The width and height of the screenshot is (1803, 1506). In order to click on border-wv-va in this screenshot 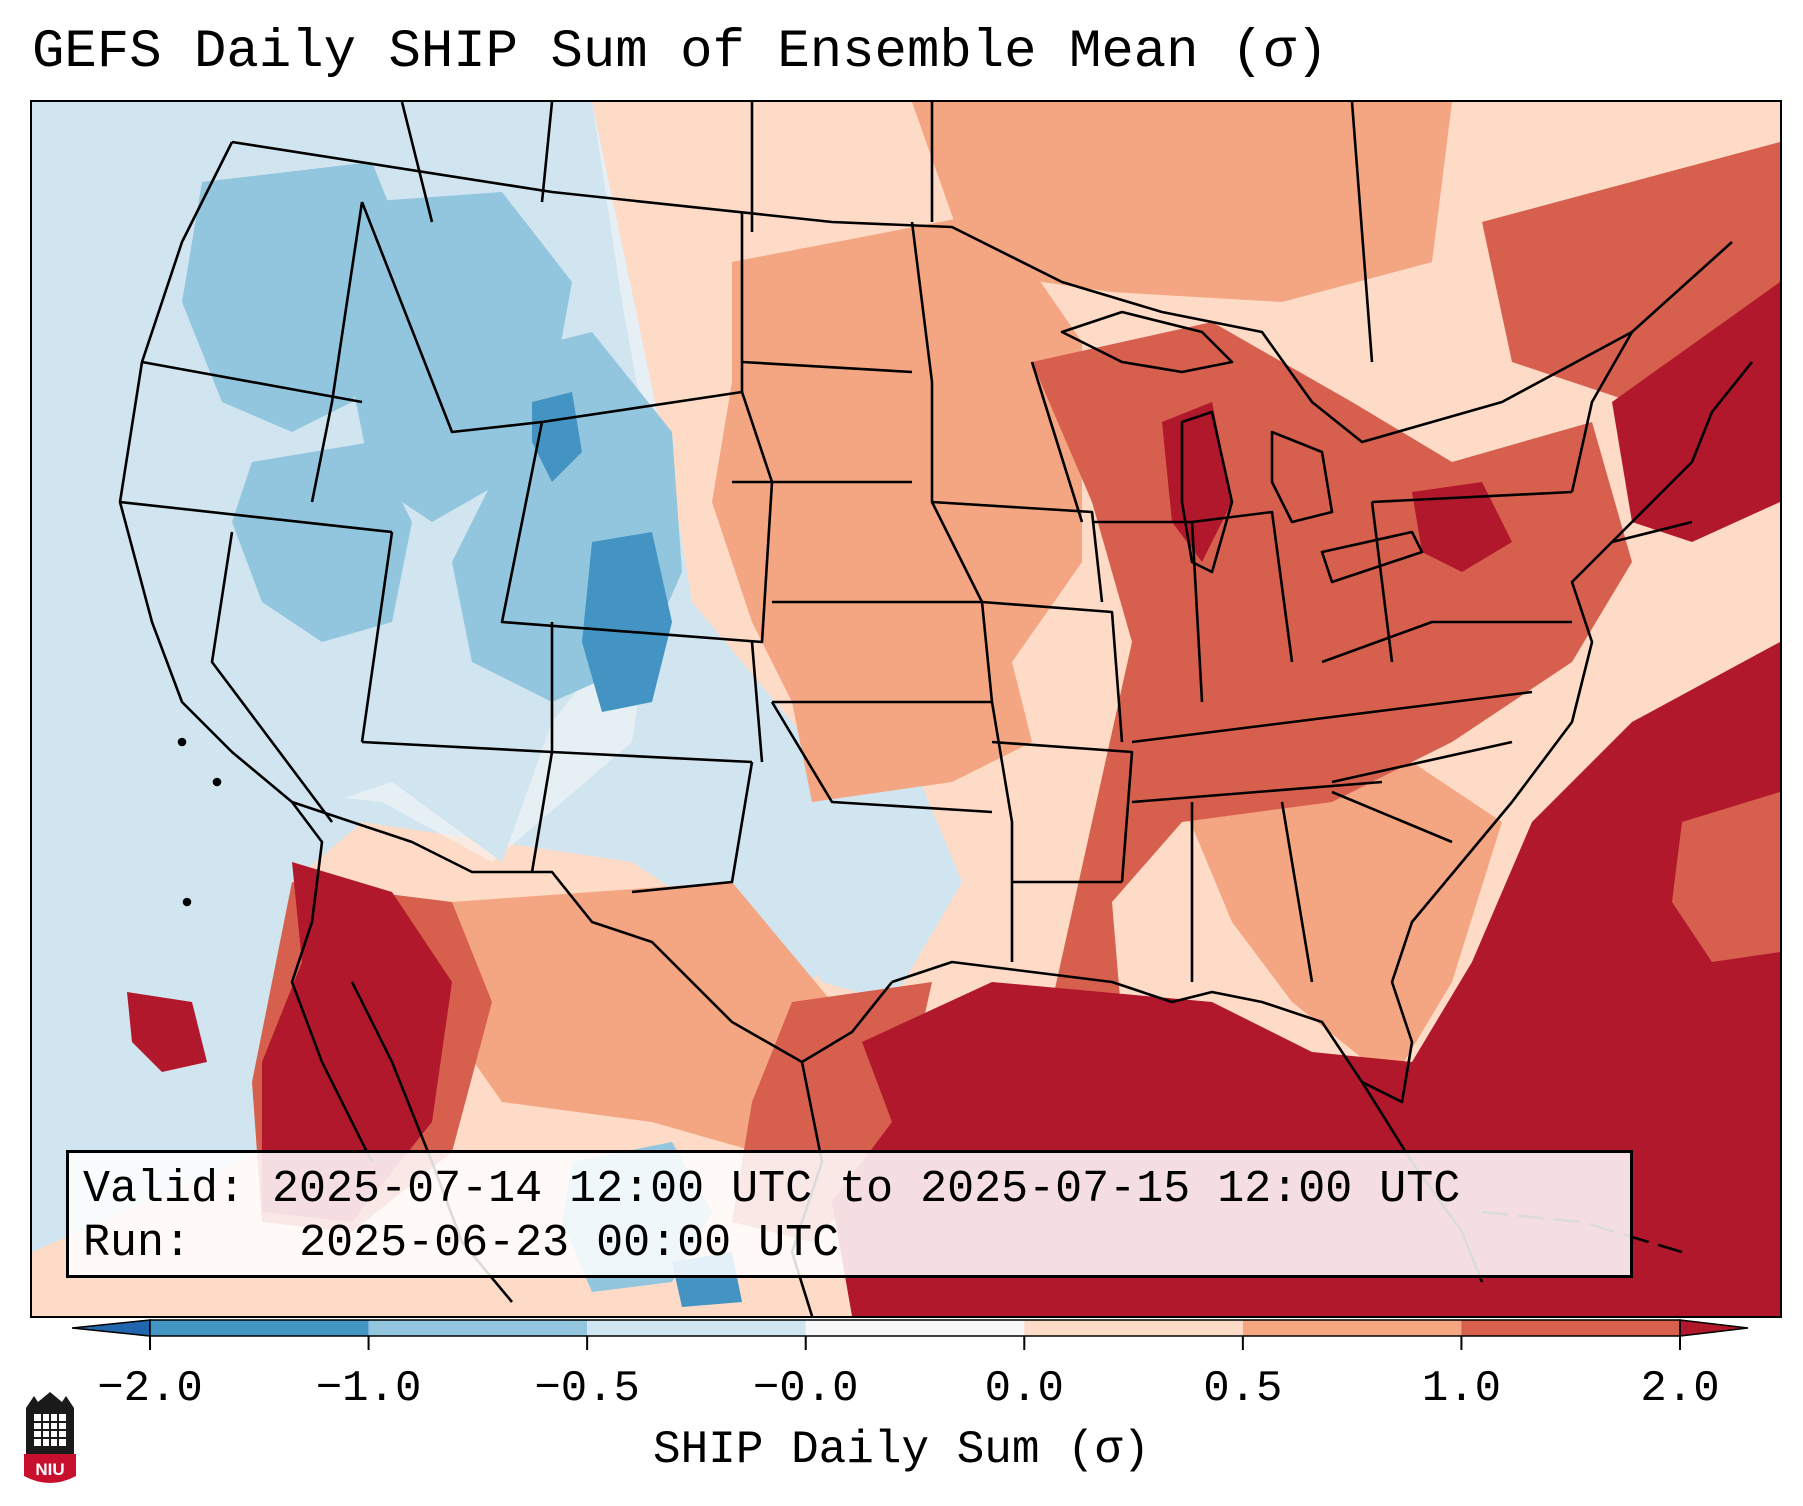, I will do `click(1446, 642)`.